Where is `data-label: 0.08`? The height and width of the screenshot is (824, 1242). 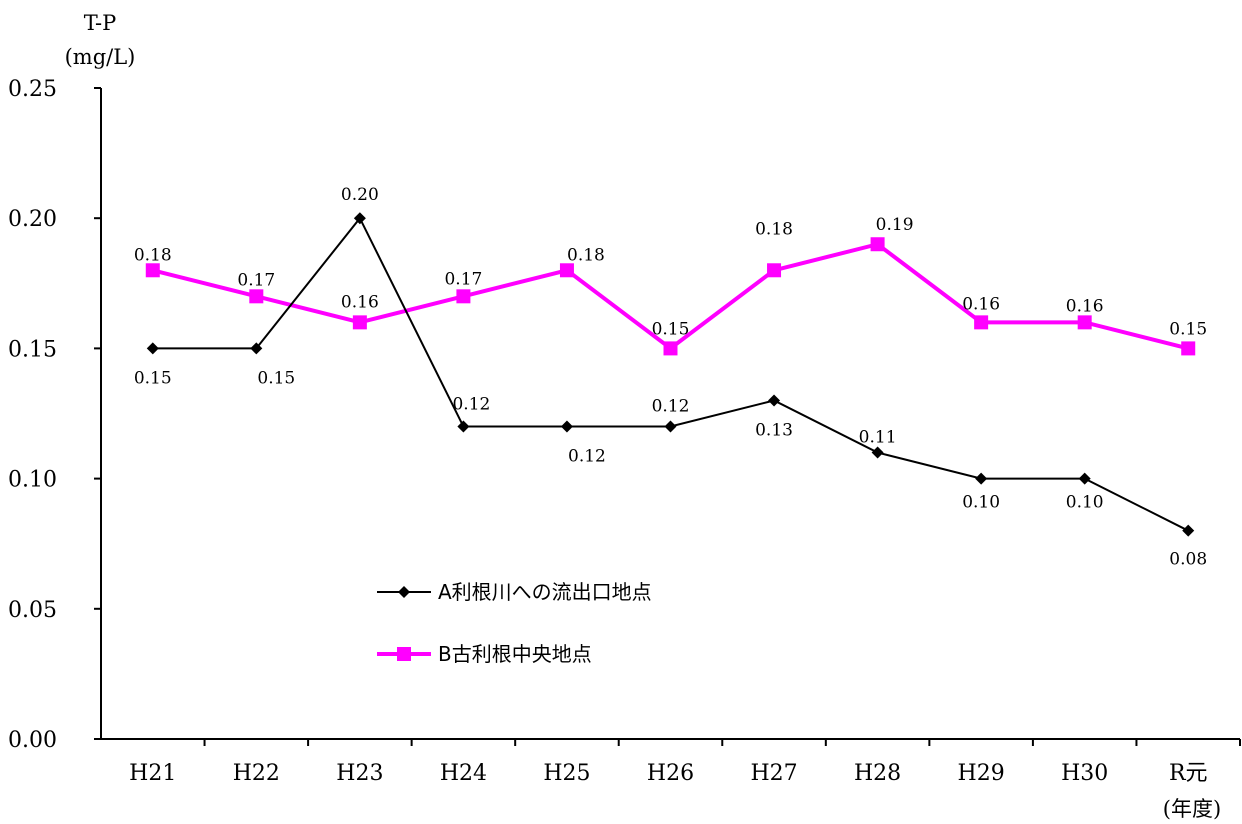 data-label: 0.08 is located at coordinates (1188, 560).